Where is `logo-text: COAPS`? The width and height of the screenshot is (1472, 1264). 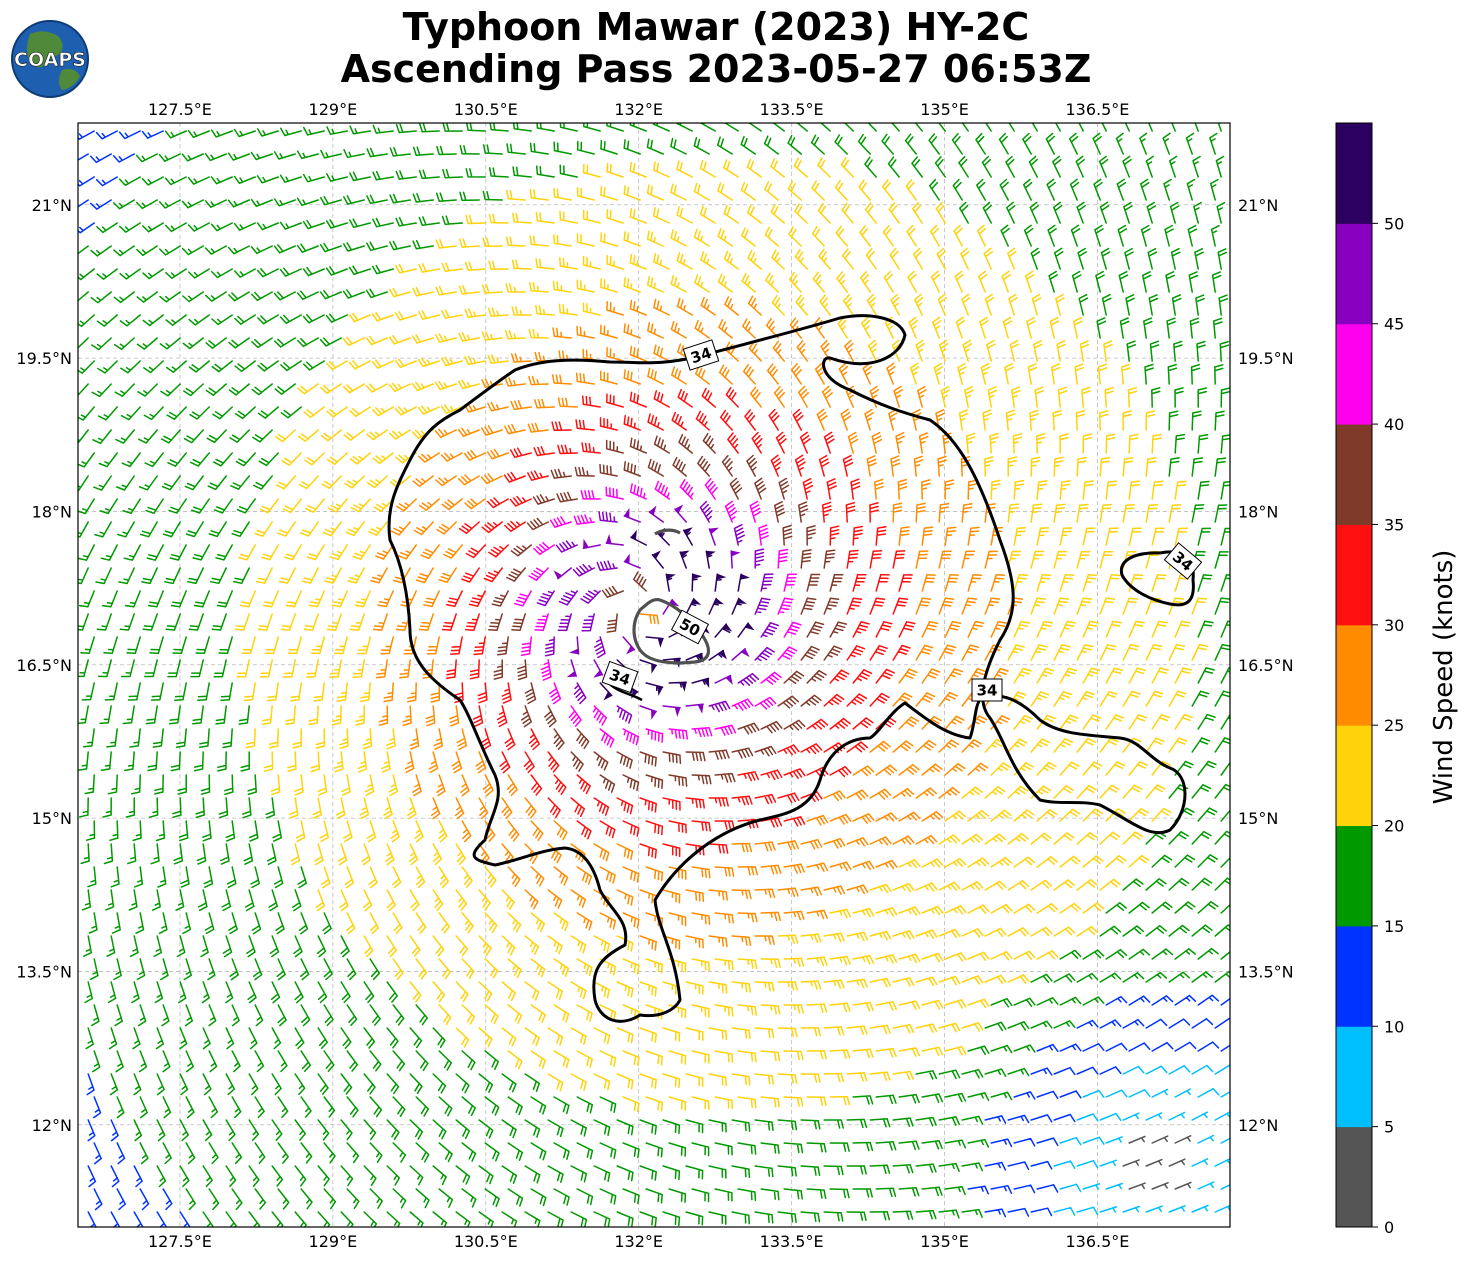 logo-text: COAPS is located at coordinates (50, 60).